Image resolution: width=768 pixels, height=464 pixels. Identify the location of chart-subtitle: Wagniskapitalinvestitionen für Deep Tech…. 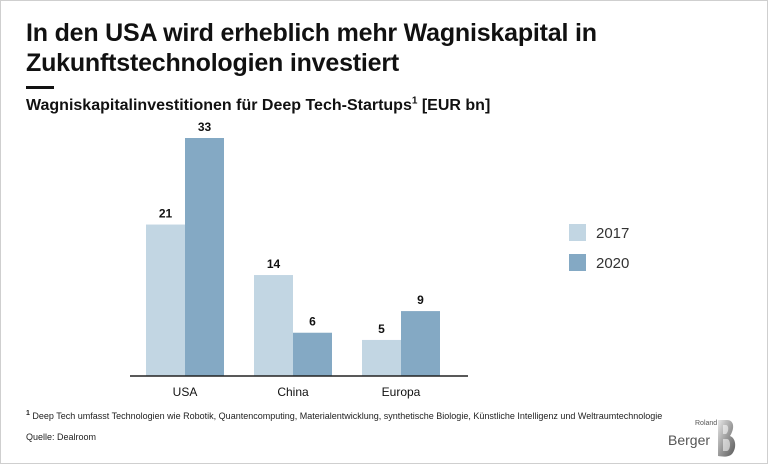
(258, 105).